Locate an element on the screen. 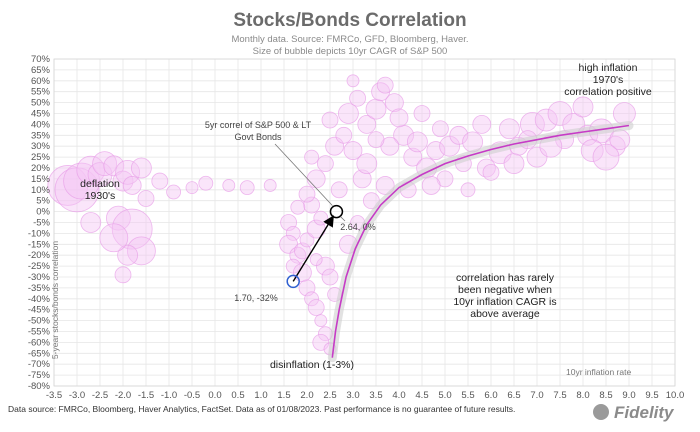  y-tick-label: -35% is located at coordinates (39, 288).